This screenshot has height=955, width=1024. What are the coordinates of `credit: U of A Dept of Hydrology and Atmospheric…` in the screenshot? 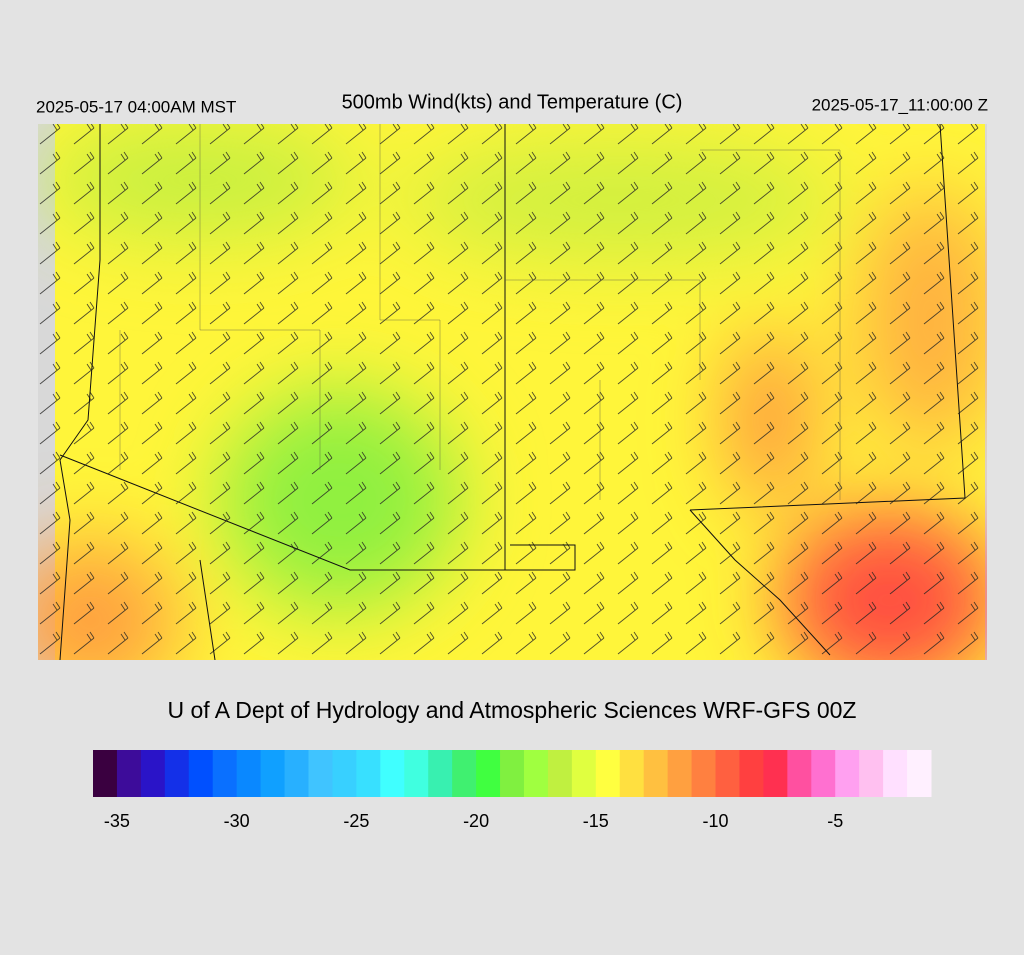 It's located at (511, 710).